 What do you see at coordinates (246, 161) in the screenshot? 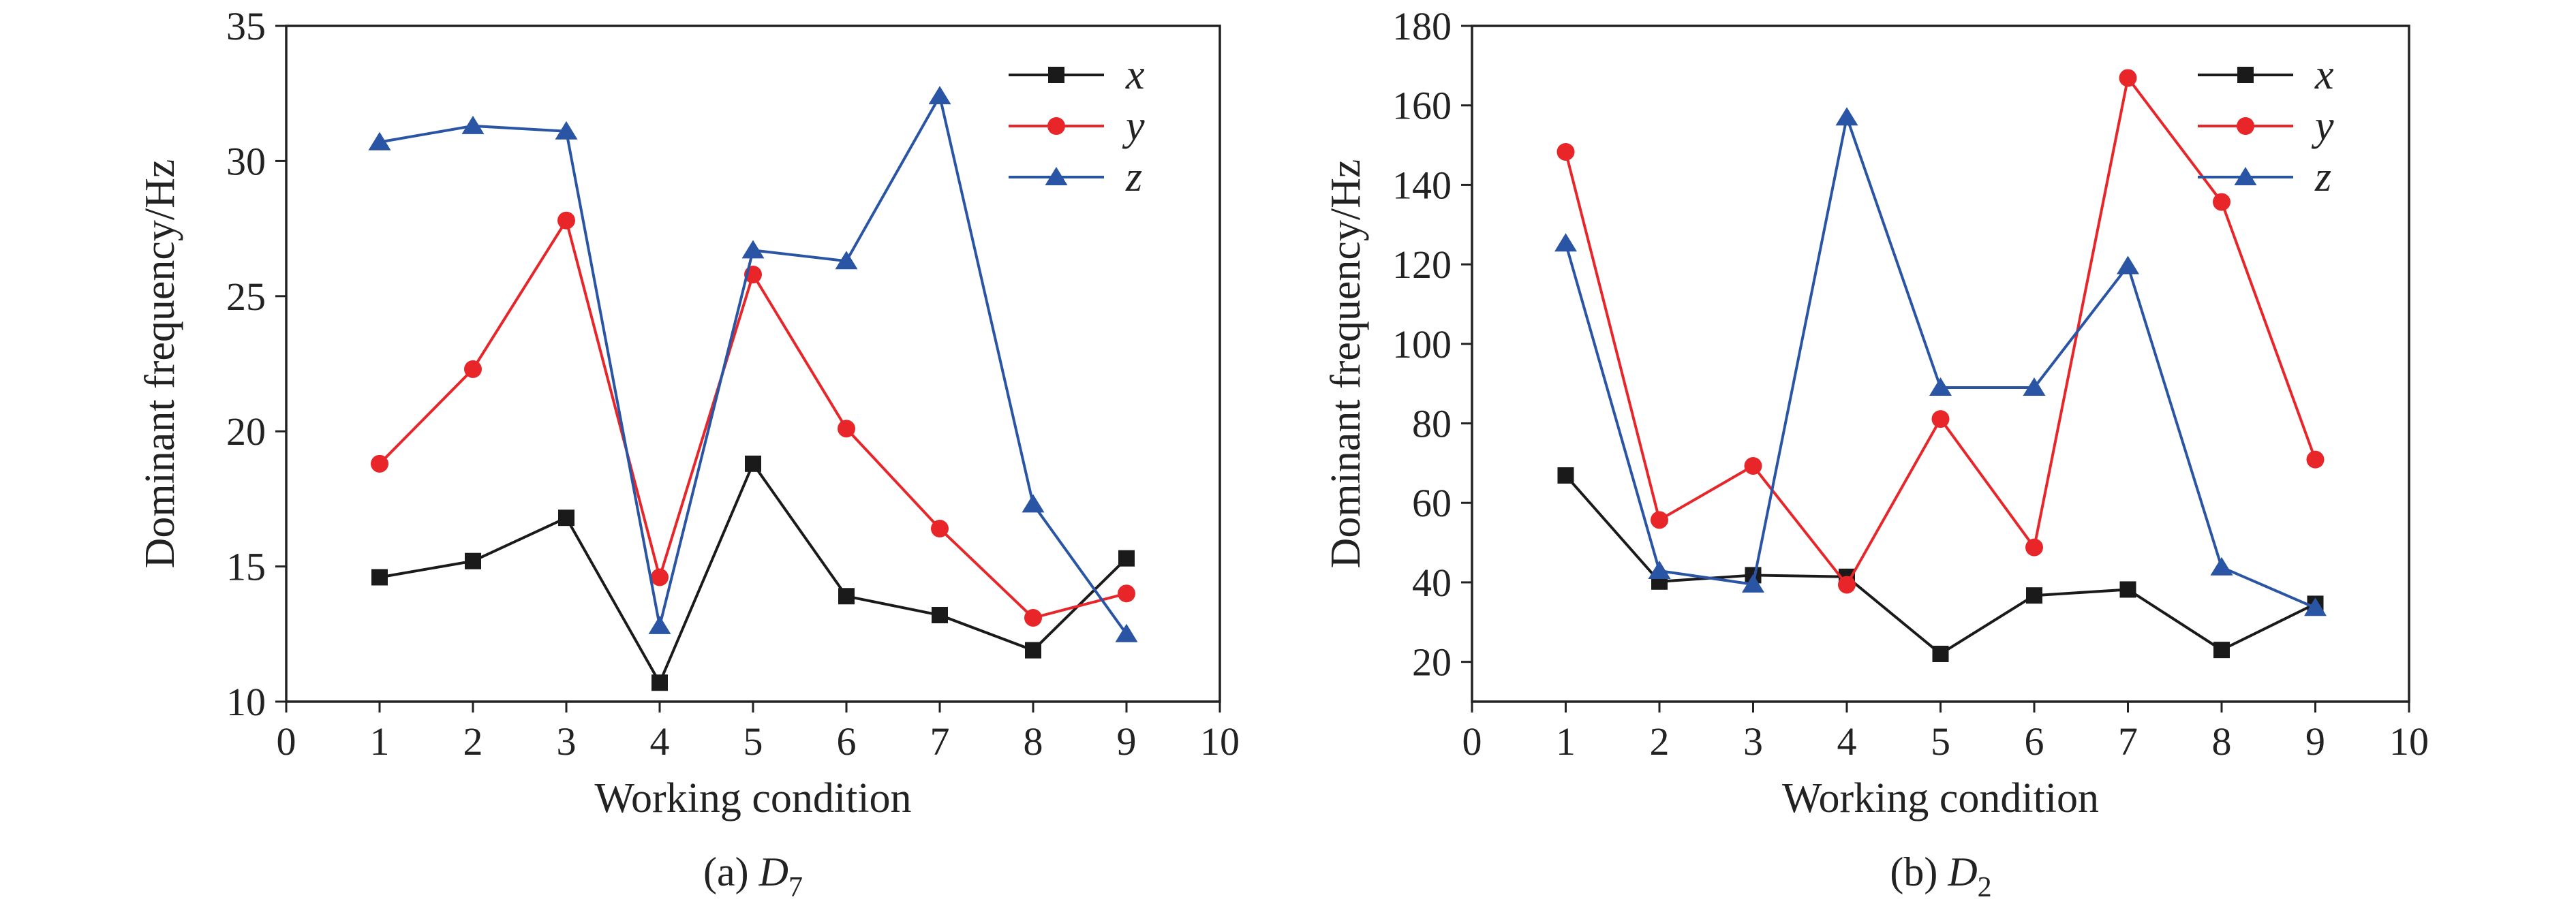
I see `y-tick-label: 30` at bounding box center [246, 161].